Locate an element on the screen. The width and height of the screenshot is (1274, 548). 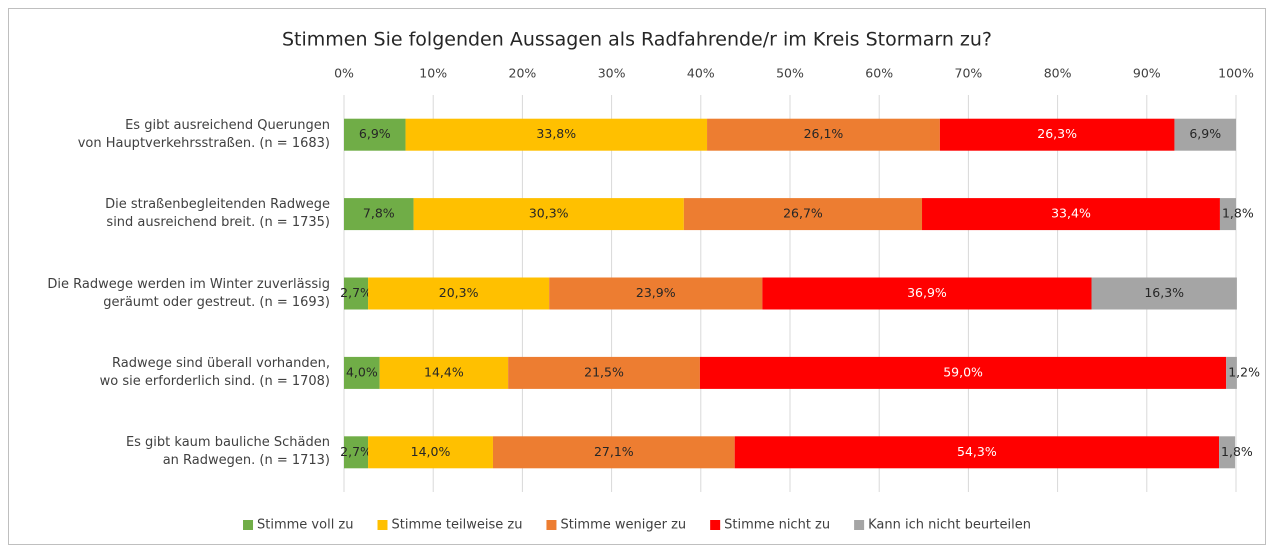
data-label: 21,5% is located at coordinates (604, 371).